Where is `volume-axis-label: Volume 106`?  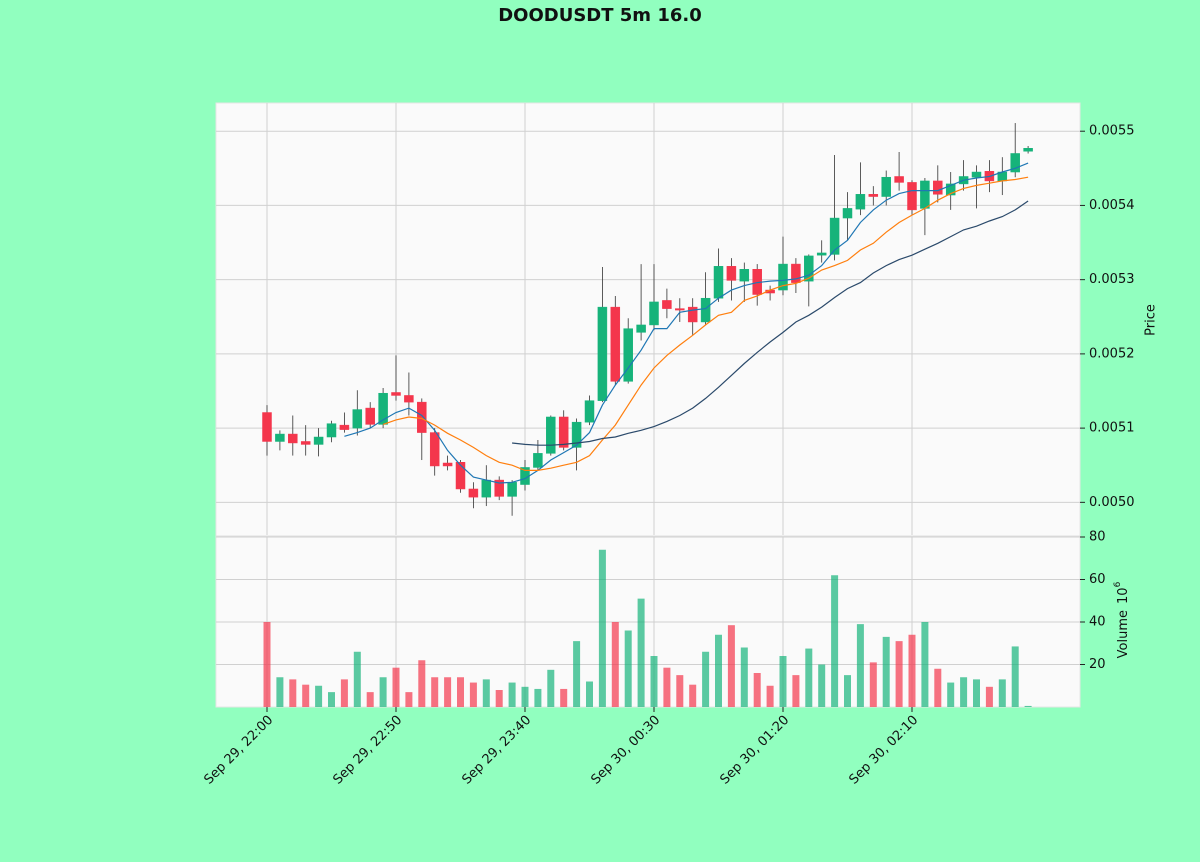 volume-axis-label: Volume 106 is located at coordinates (1122, 619).